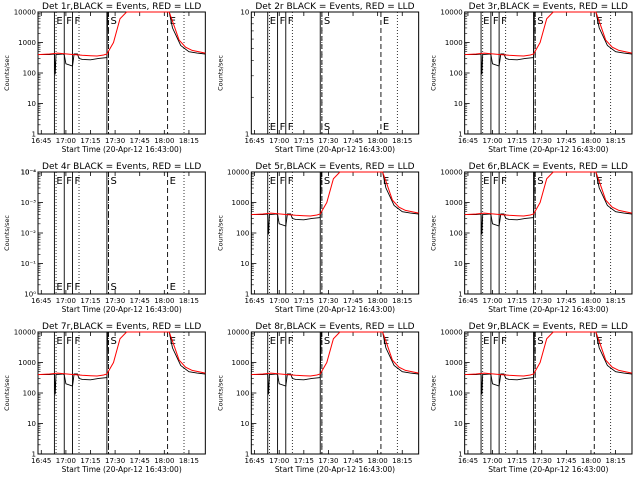 Image resolution: width=640 pixels, height=484 pixels. What do you see at coordinates (460, 295) in the screenshot?
I see `y-tick-label: 1` at bounding box center [460, 295].